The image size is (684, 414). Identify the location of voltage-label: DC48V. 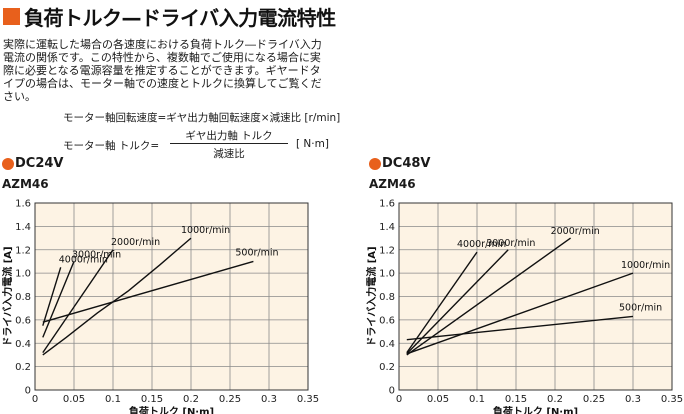
(406, 163).